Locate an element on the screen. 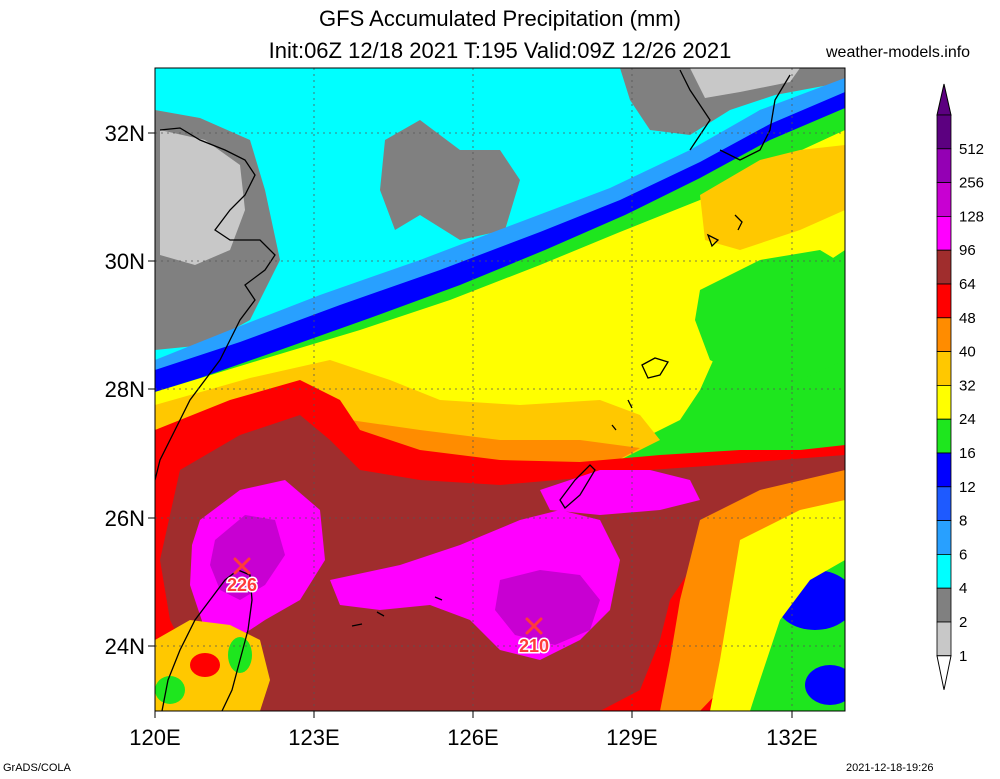 The height and width of the screenshot is (779, 1000). site-label: weather-models.info is located at coordinates (898, 52).